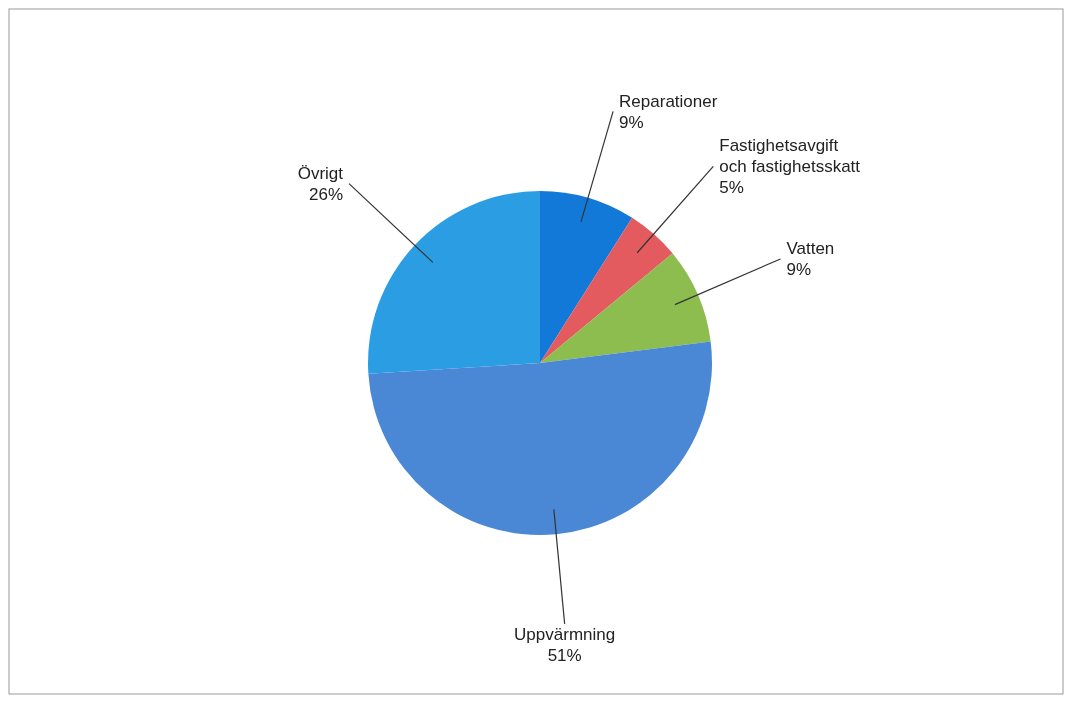 Image resolution: width=1072 pixels, height=703 pixels. What do you see at coordinates (731, 188) in the screenshot?
I see `data-label: 5%` at bounding box center [731, 188].